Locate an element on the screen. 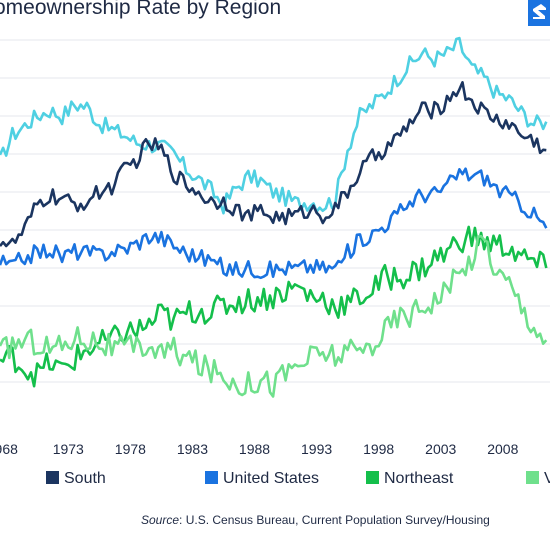  x-tick-label: 968 is located at coordinates (9, 449).